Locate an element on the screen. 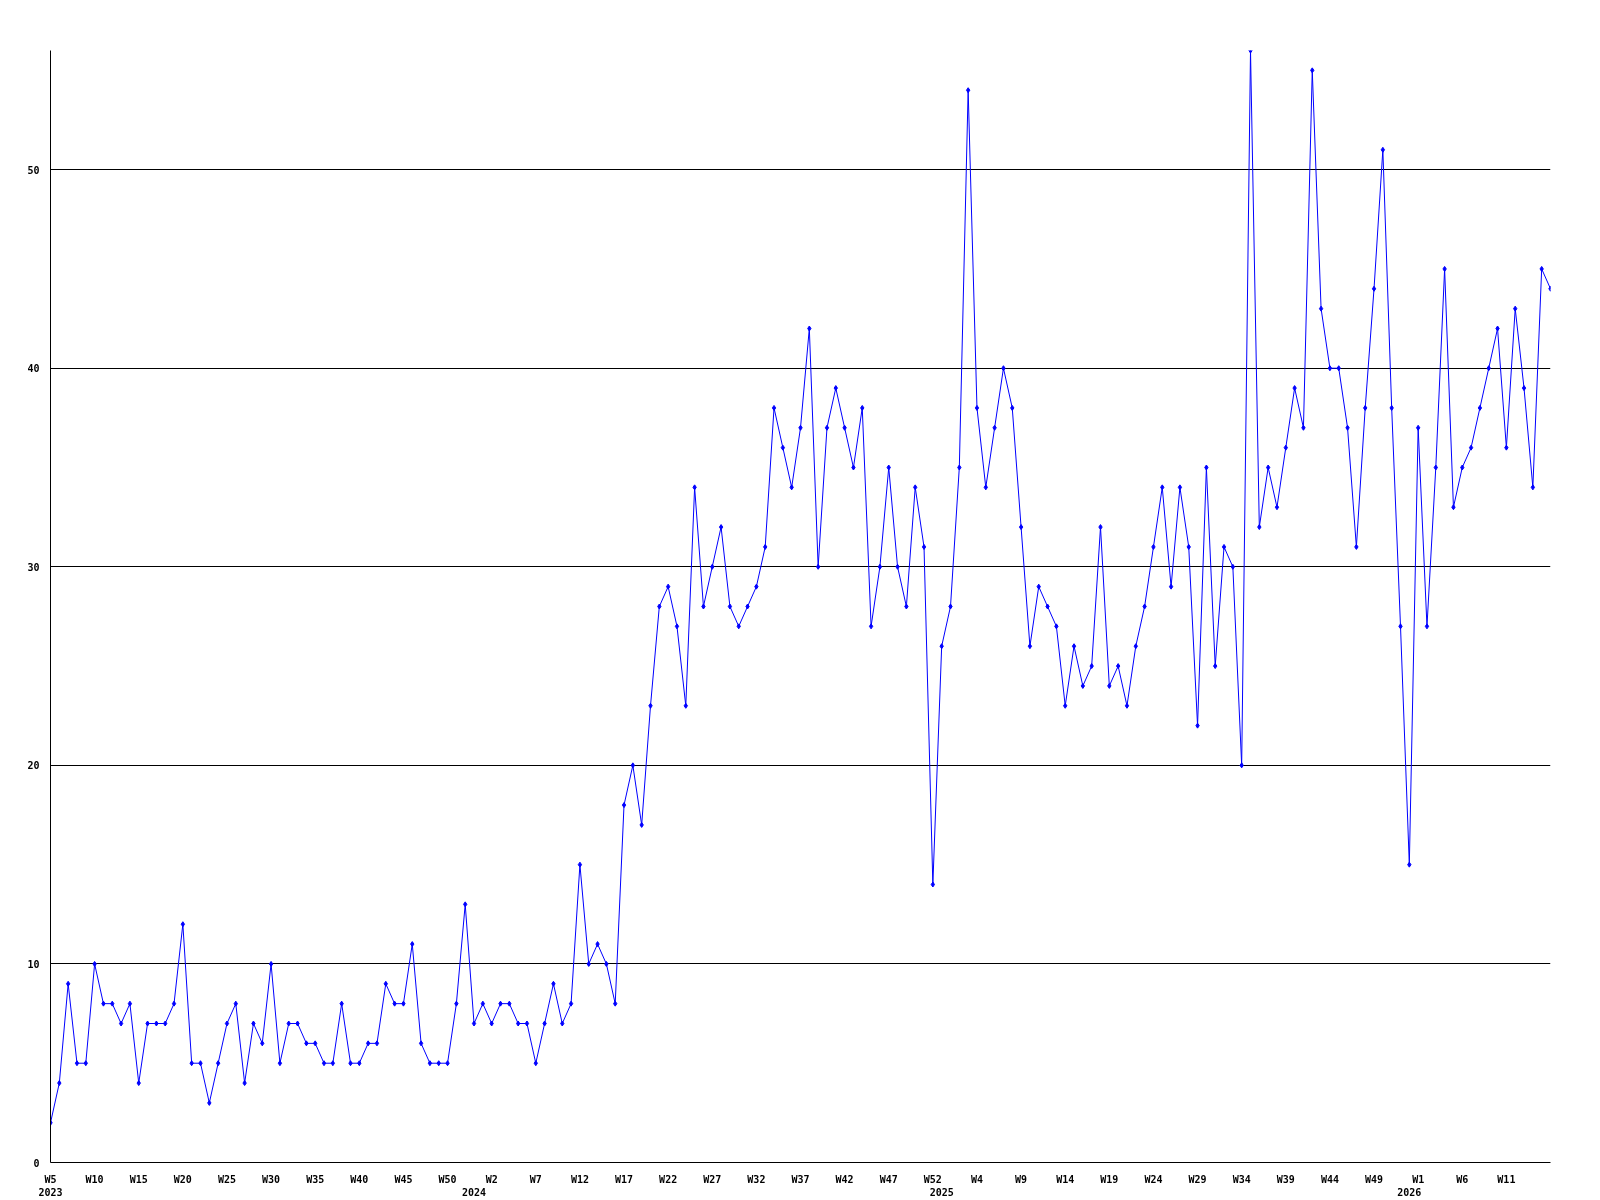  x-tick-label: W34 is located at coordinates (1241, 1179).